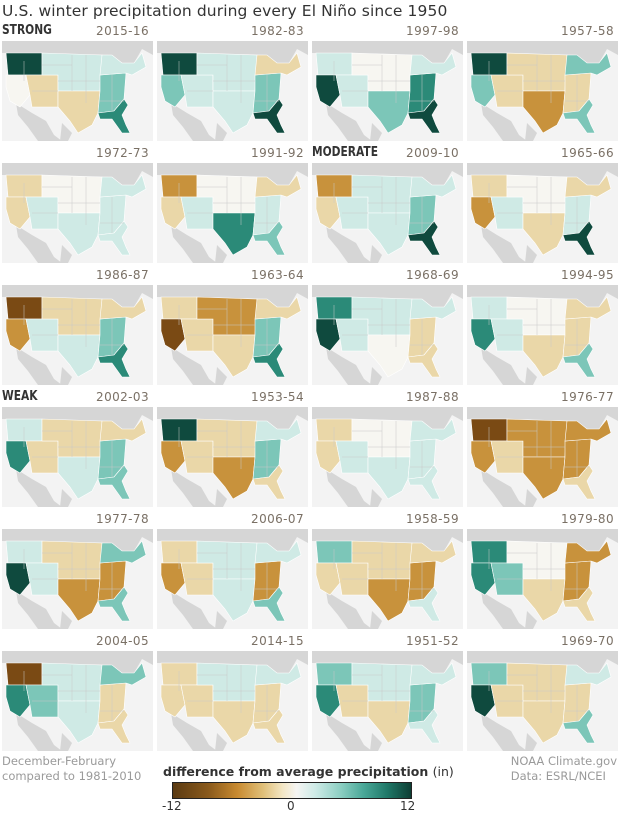 Image resolution: width=620 pixels, height=813 pixels. Describe the element at coordinates (122, 31) in the screenshot. I see `year-label: 2015-16` at that location.